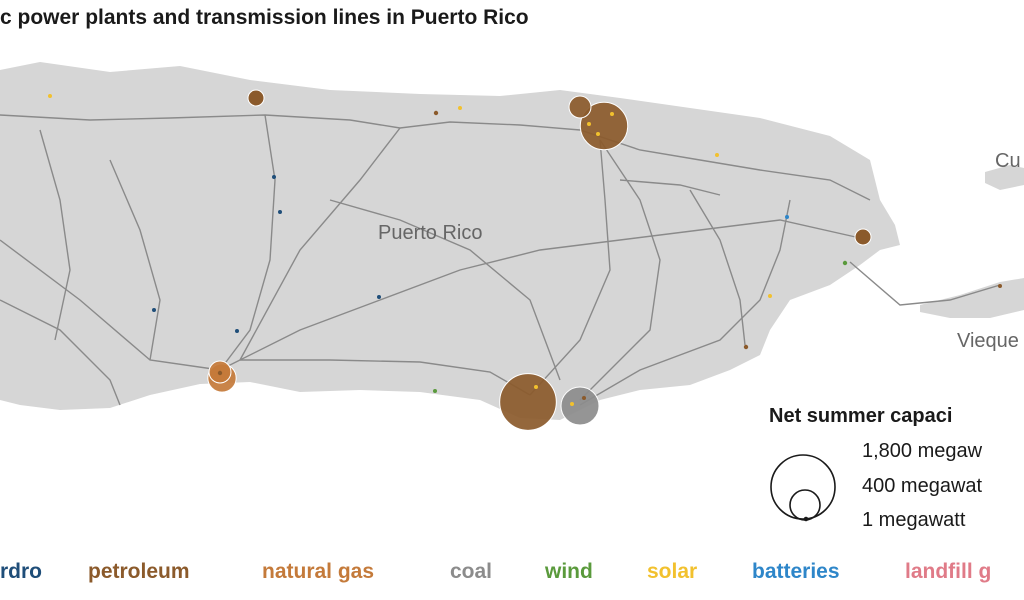  What do you see at coordinates (787, 217) in the screenshot?
I see `plant-marker-batteries` at bounding box center [787, 217].